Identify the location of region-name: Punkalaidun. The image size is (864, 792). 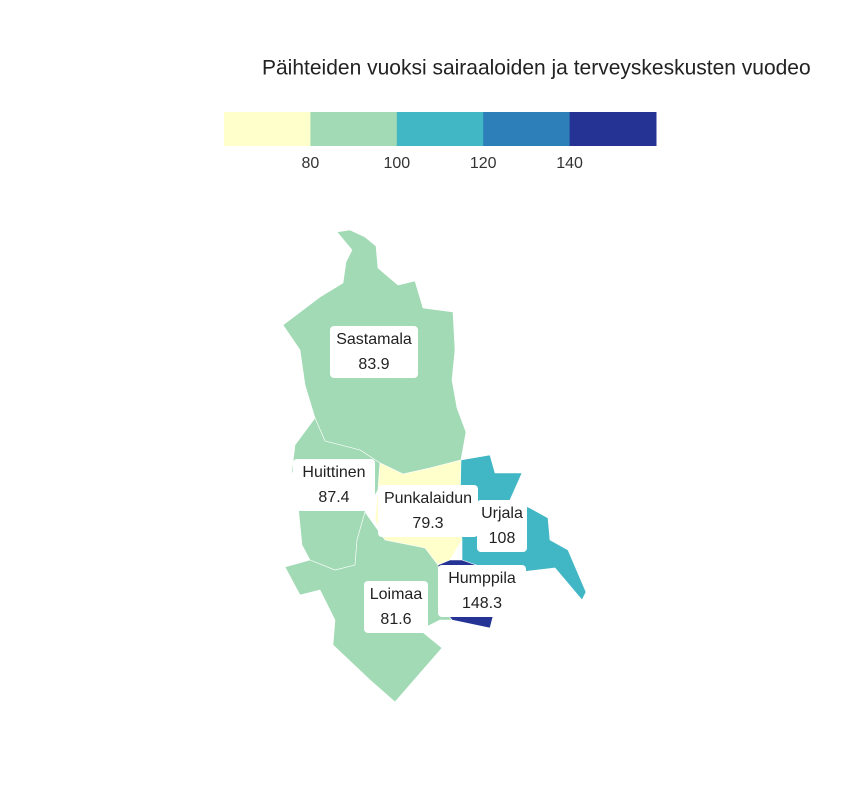
(428, 498).